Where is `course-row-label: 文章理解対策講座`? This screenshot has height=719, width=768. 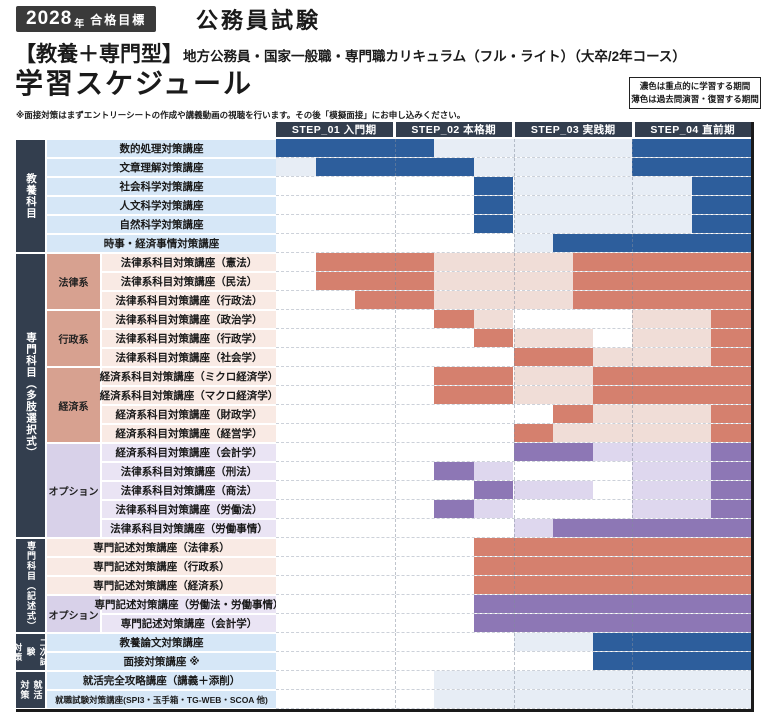
course-row-label: 文章理解対策講座 is located at coordinates (161, 167).